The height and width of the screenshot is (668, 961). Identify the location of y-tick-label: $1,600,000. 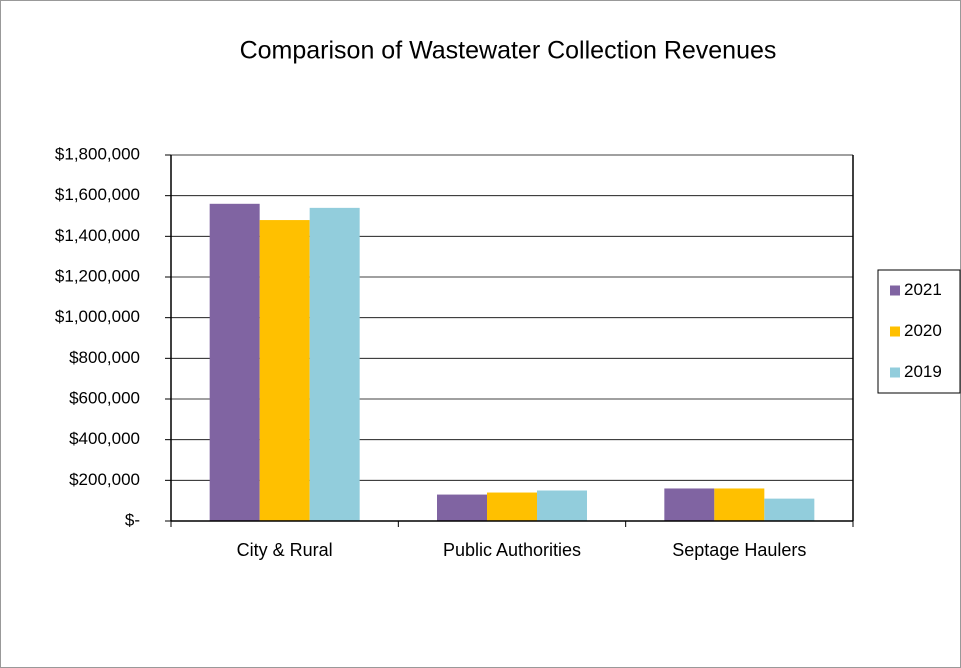
(97, 194).